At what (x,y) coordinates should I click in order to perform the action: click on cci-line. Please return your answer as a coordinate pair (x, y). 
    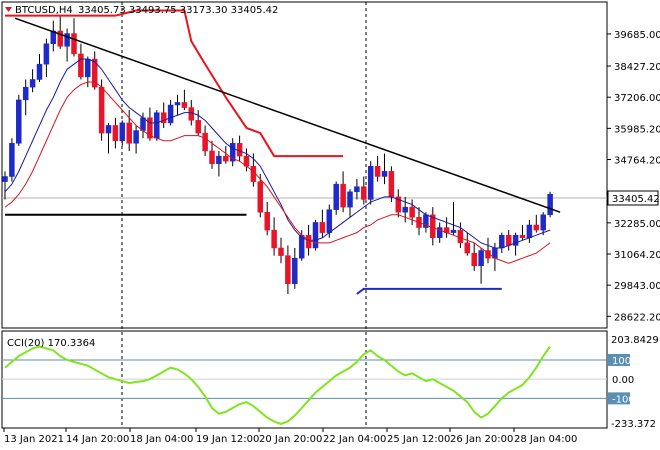
    Looking at the image, I should click on (277, 385).